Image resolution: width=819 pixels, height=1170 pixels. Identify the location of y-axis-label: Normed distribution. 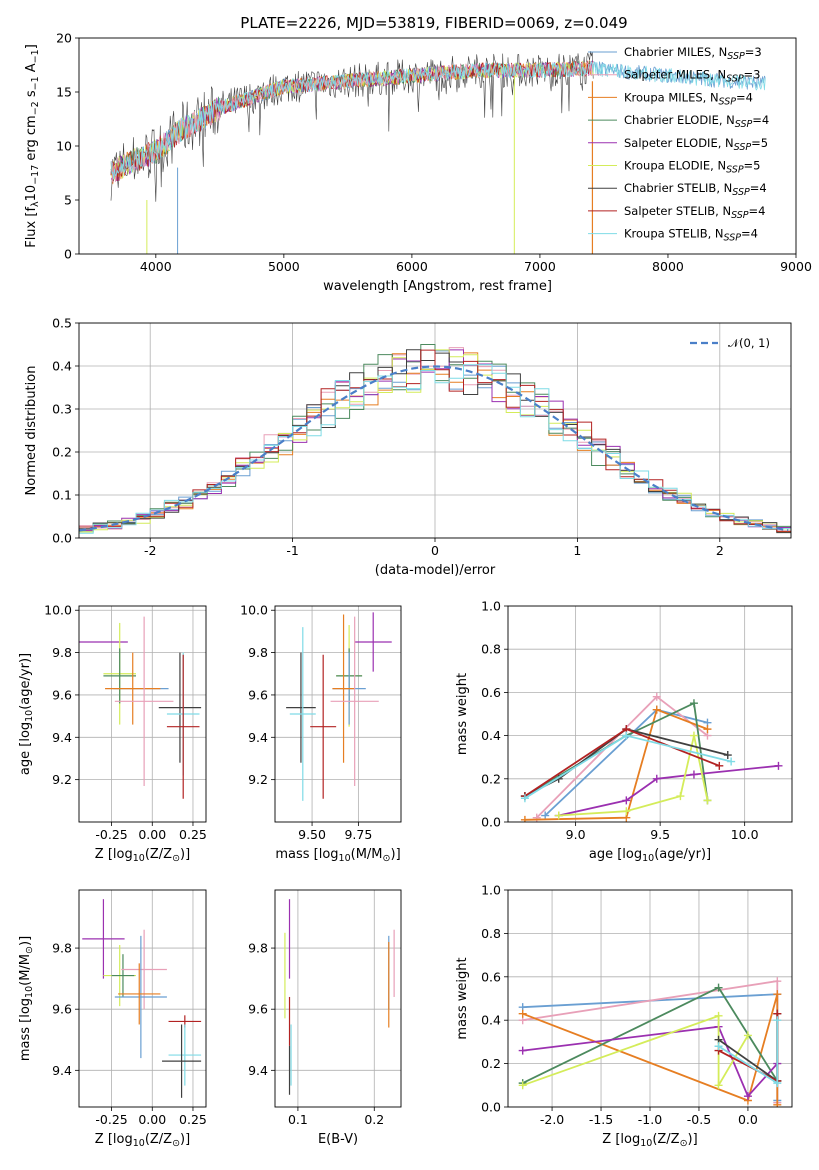
(31, 431).